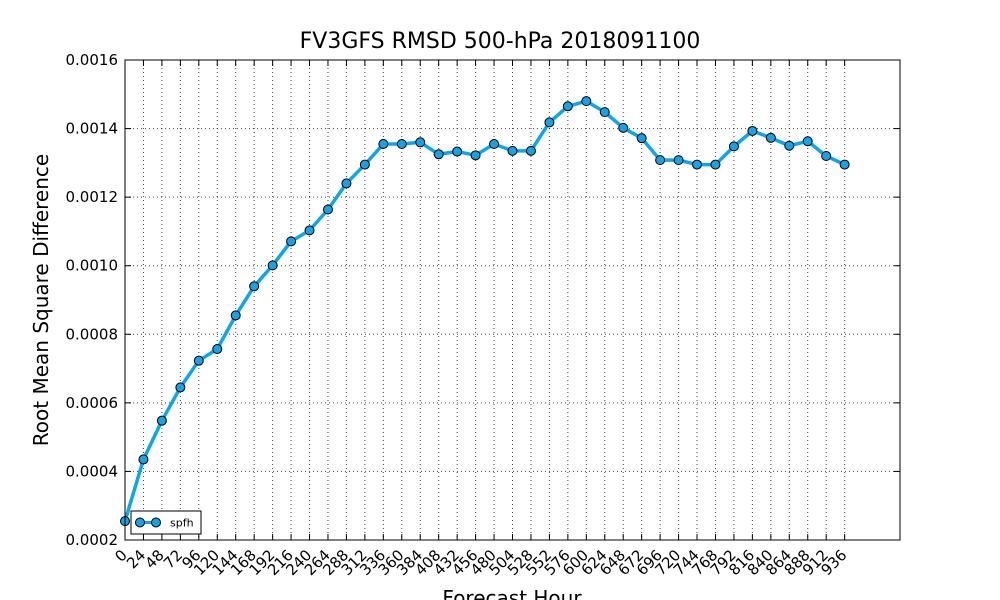  What do you see at coordinates (92, 334) in the screenshot?
I see `y-tick-label: 0.0008` at bounding box center [92, 334].